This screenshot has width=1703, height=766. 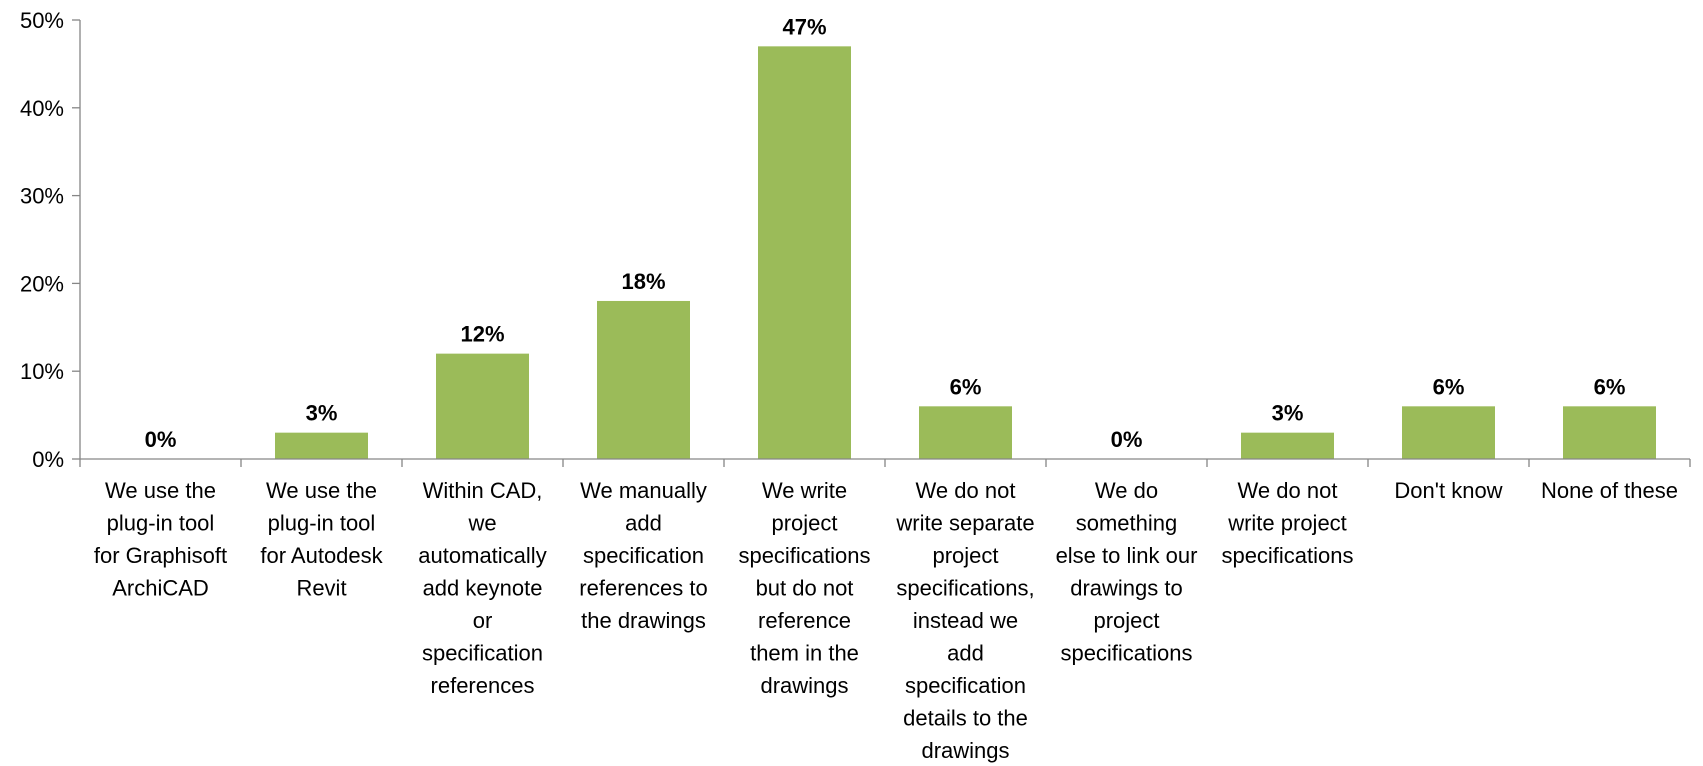 I want to click on x-category-label-line: specifications,, so click(x=965, y=588).